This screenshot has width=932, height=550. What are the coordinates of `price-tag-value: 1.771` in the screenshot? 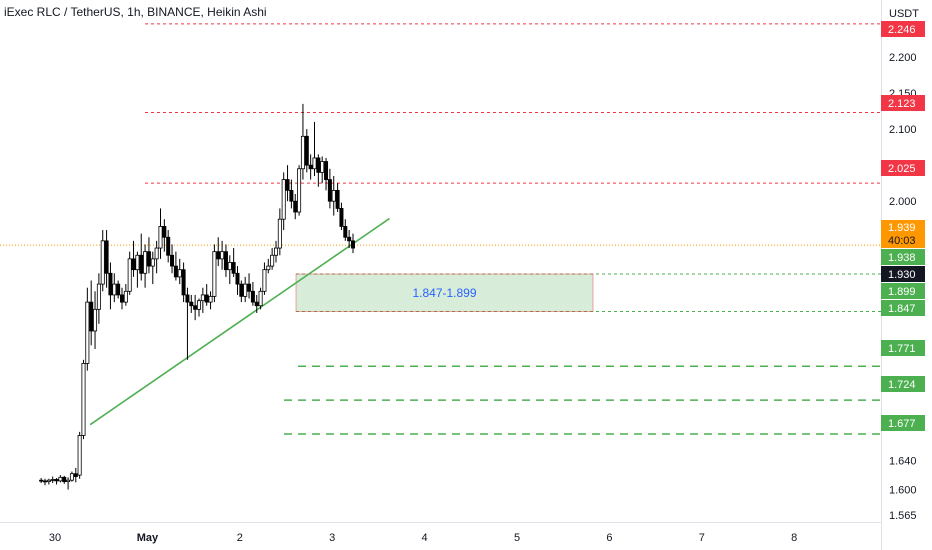 It's located at (902, 349).